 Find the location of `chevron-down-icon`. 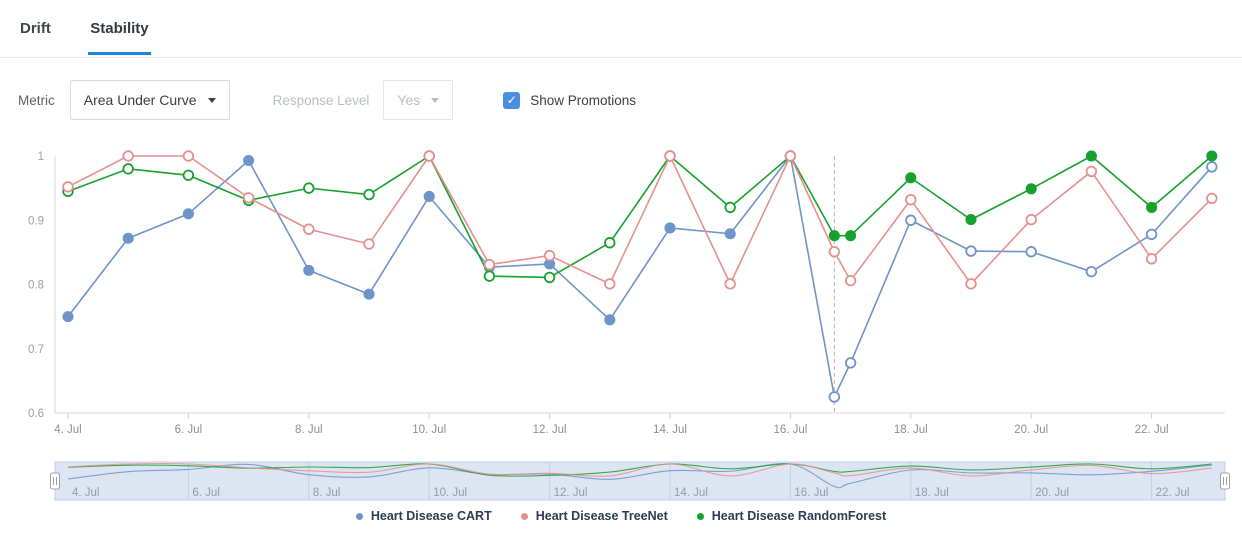

chevron-down-icon is located at coordinates (211, 100).